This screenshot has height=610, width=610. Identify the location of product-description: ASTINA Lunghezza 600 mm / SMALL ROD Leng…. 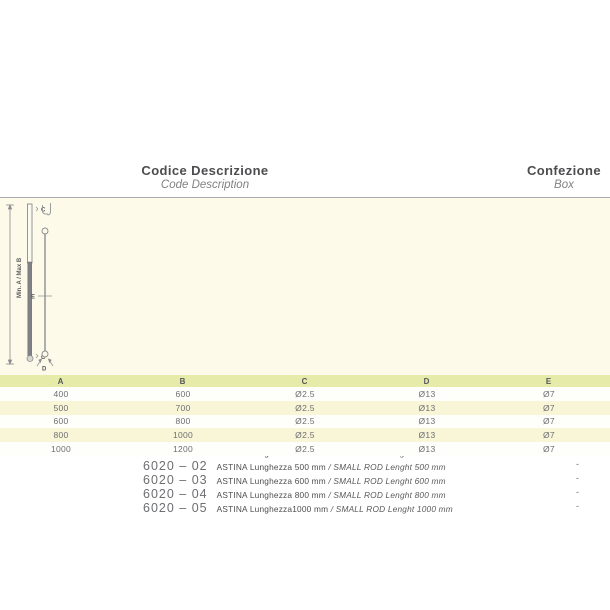
(331, 481).